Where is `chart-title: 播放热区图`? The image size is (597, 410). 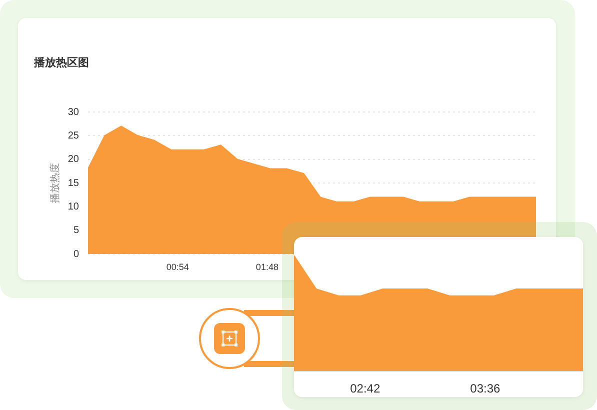
chart-title: 播放热区图 is located at coordinates (61, 63).